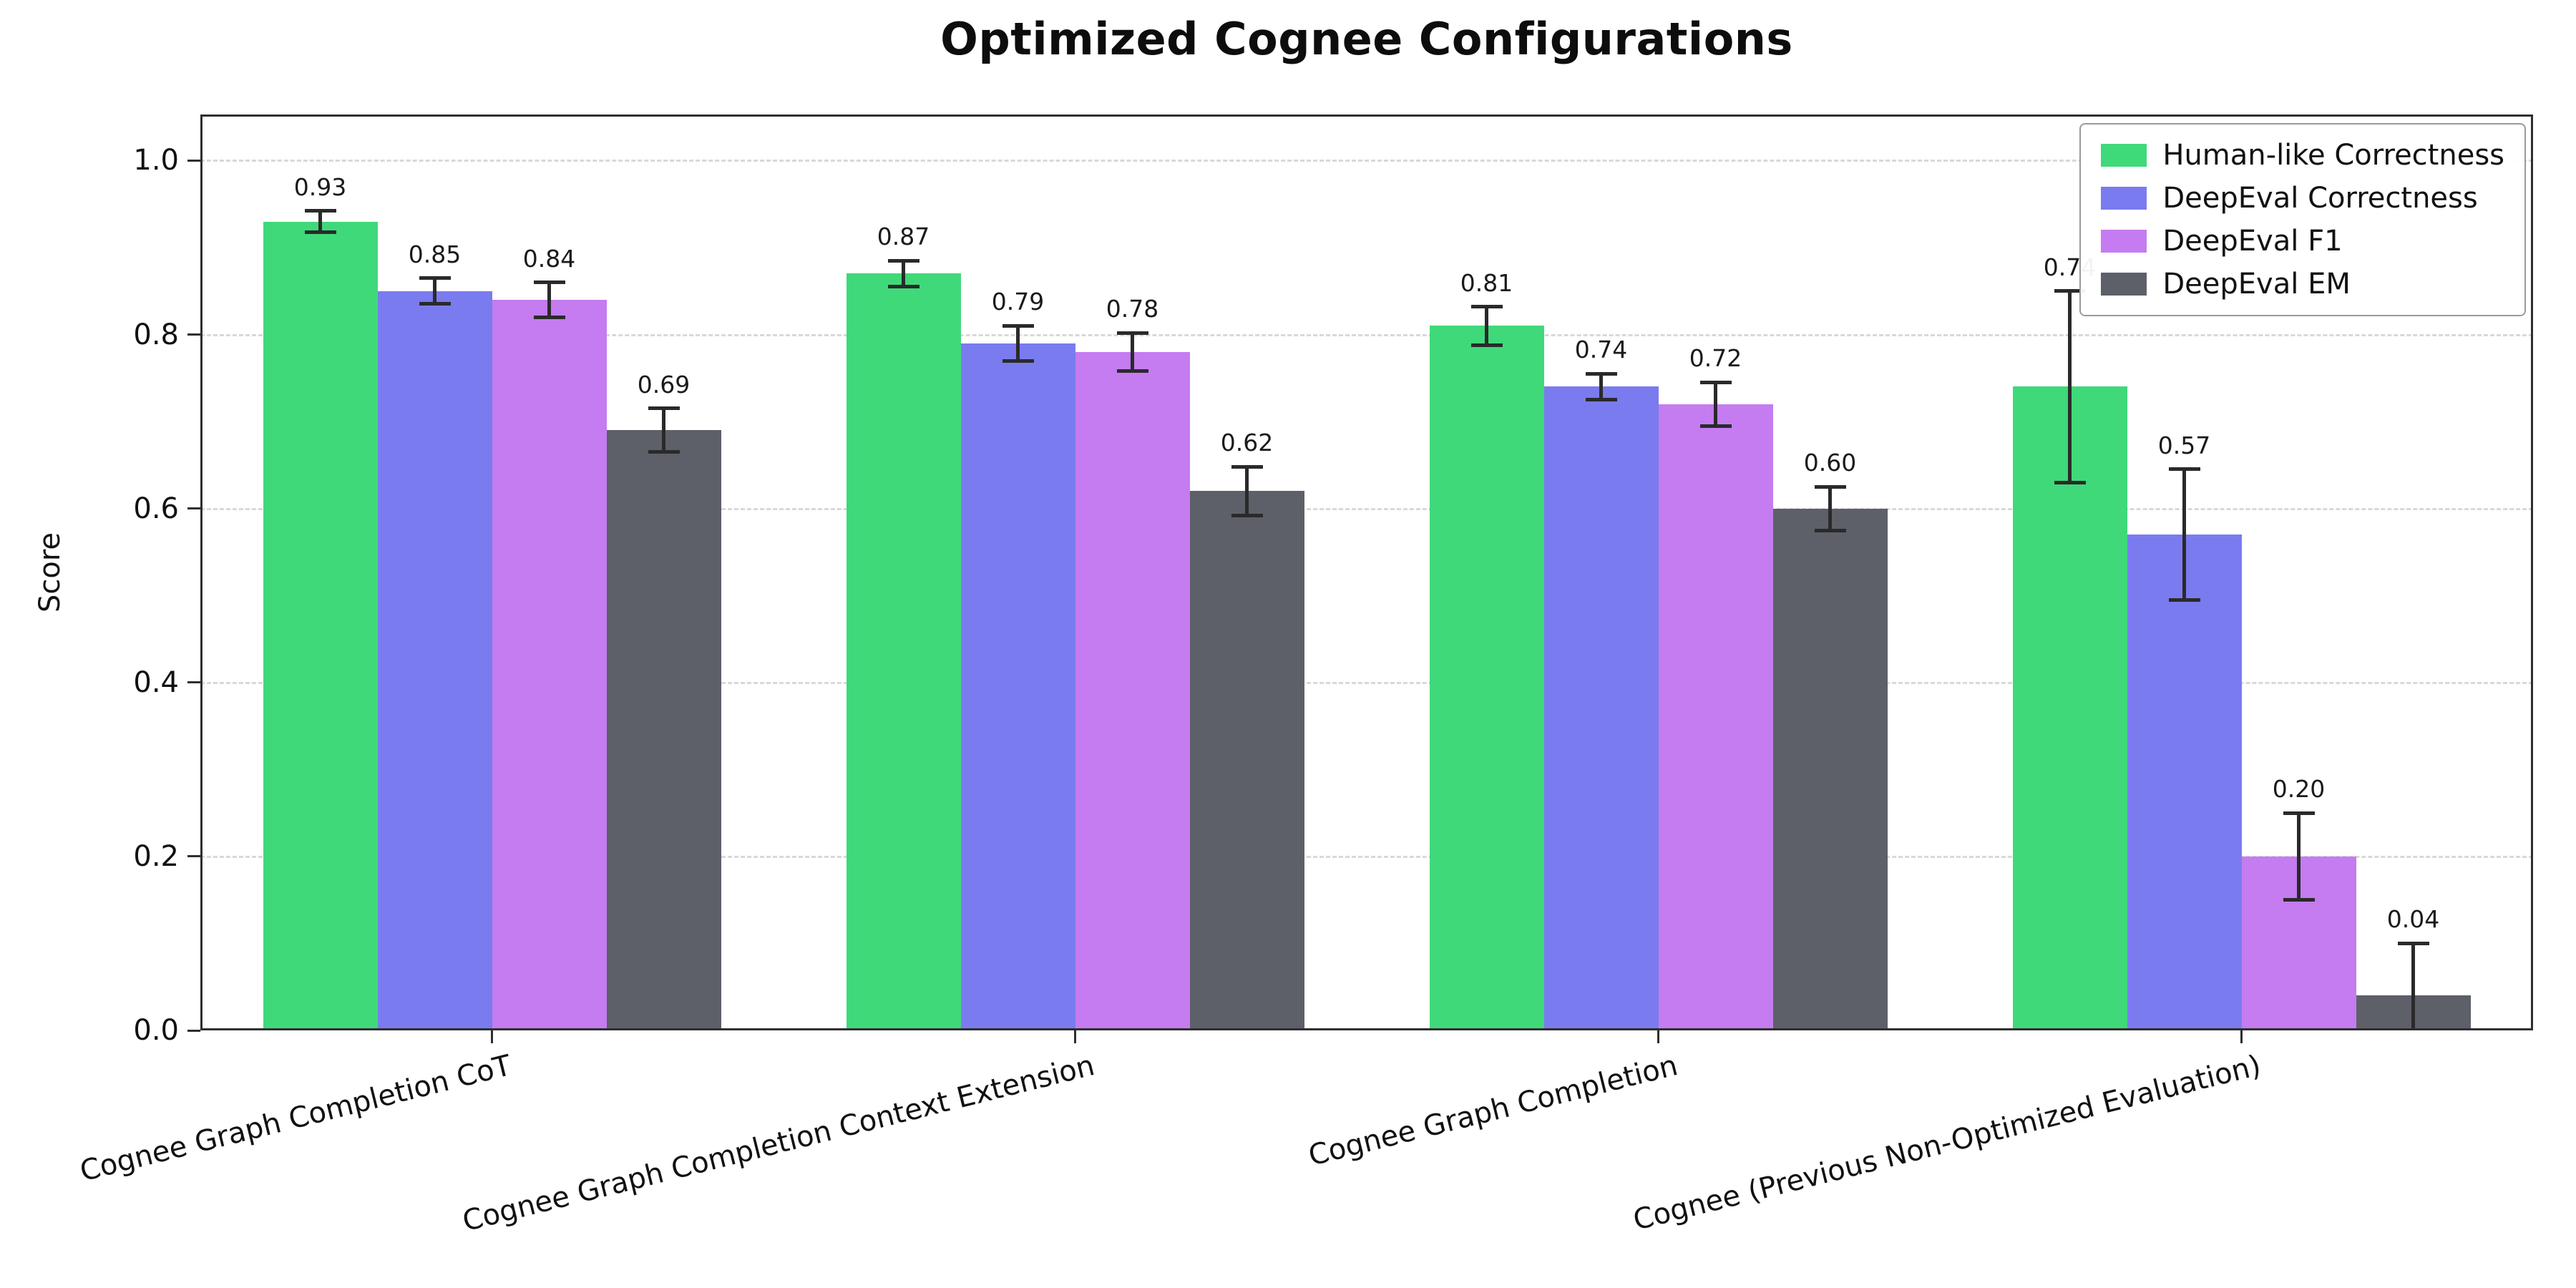  Describe the element at coordinates (156, 1030) in the screenshot. I see `ytick-label: 0.0` at that location.